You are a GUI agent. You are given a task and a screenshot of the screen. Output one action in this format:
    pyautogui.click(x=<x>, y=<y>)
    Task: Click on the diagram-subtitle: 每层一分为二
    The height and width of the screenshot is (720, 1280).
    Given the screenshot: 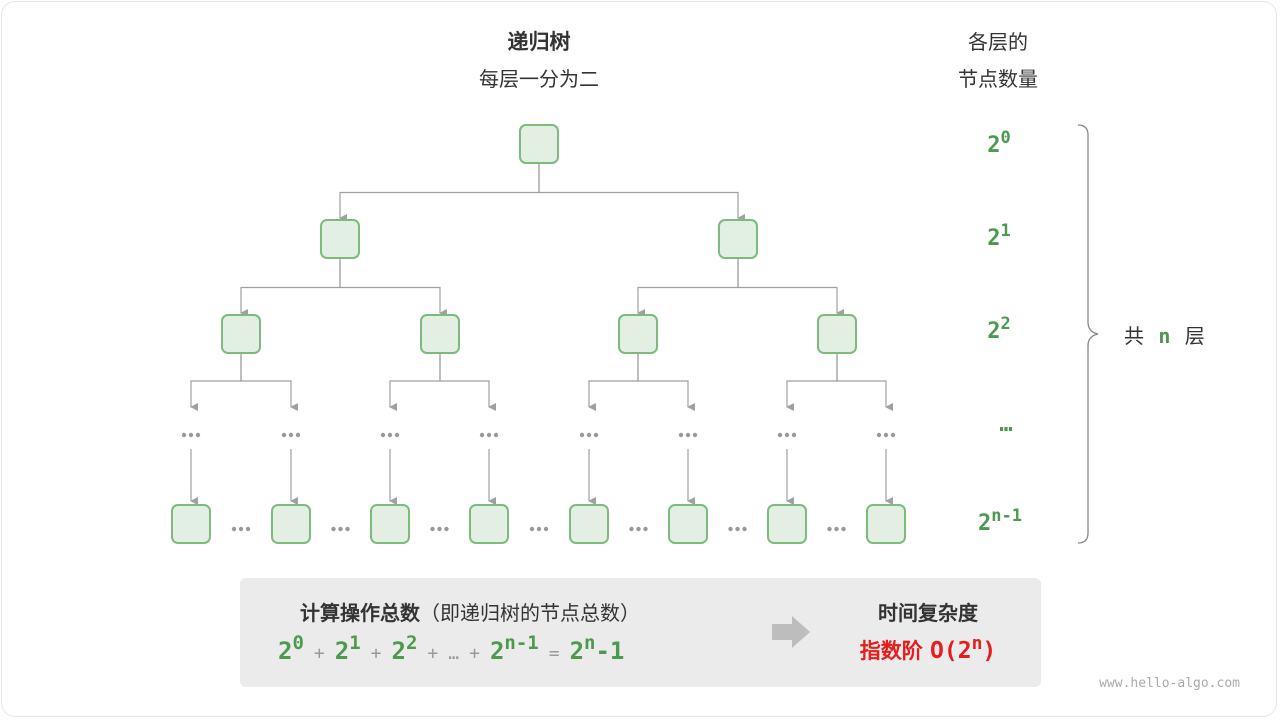 What is the action you would take?
    pyautogui.click(x=539, y=79)
    